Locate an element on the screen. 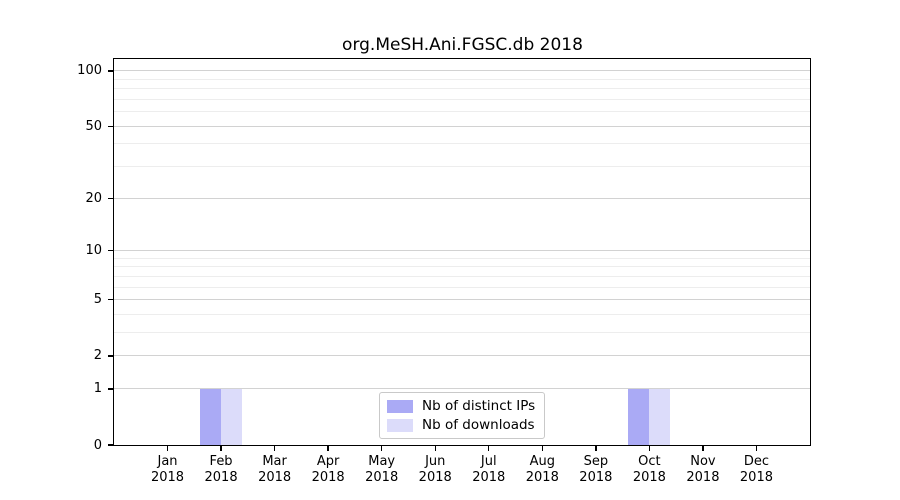  x-tick-label: Aug 2018 is located at coordinates (542, 469).